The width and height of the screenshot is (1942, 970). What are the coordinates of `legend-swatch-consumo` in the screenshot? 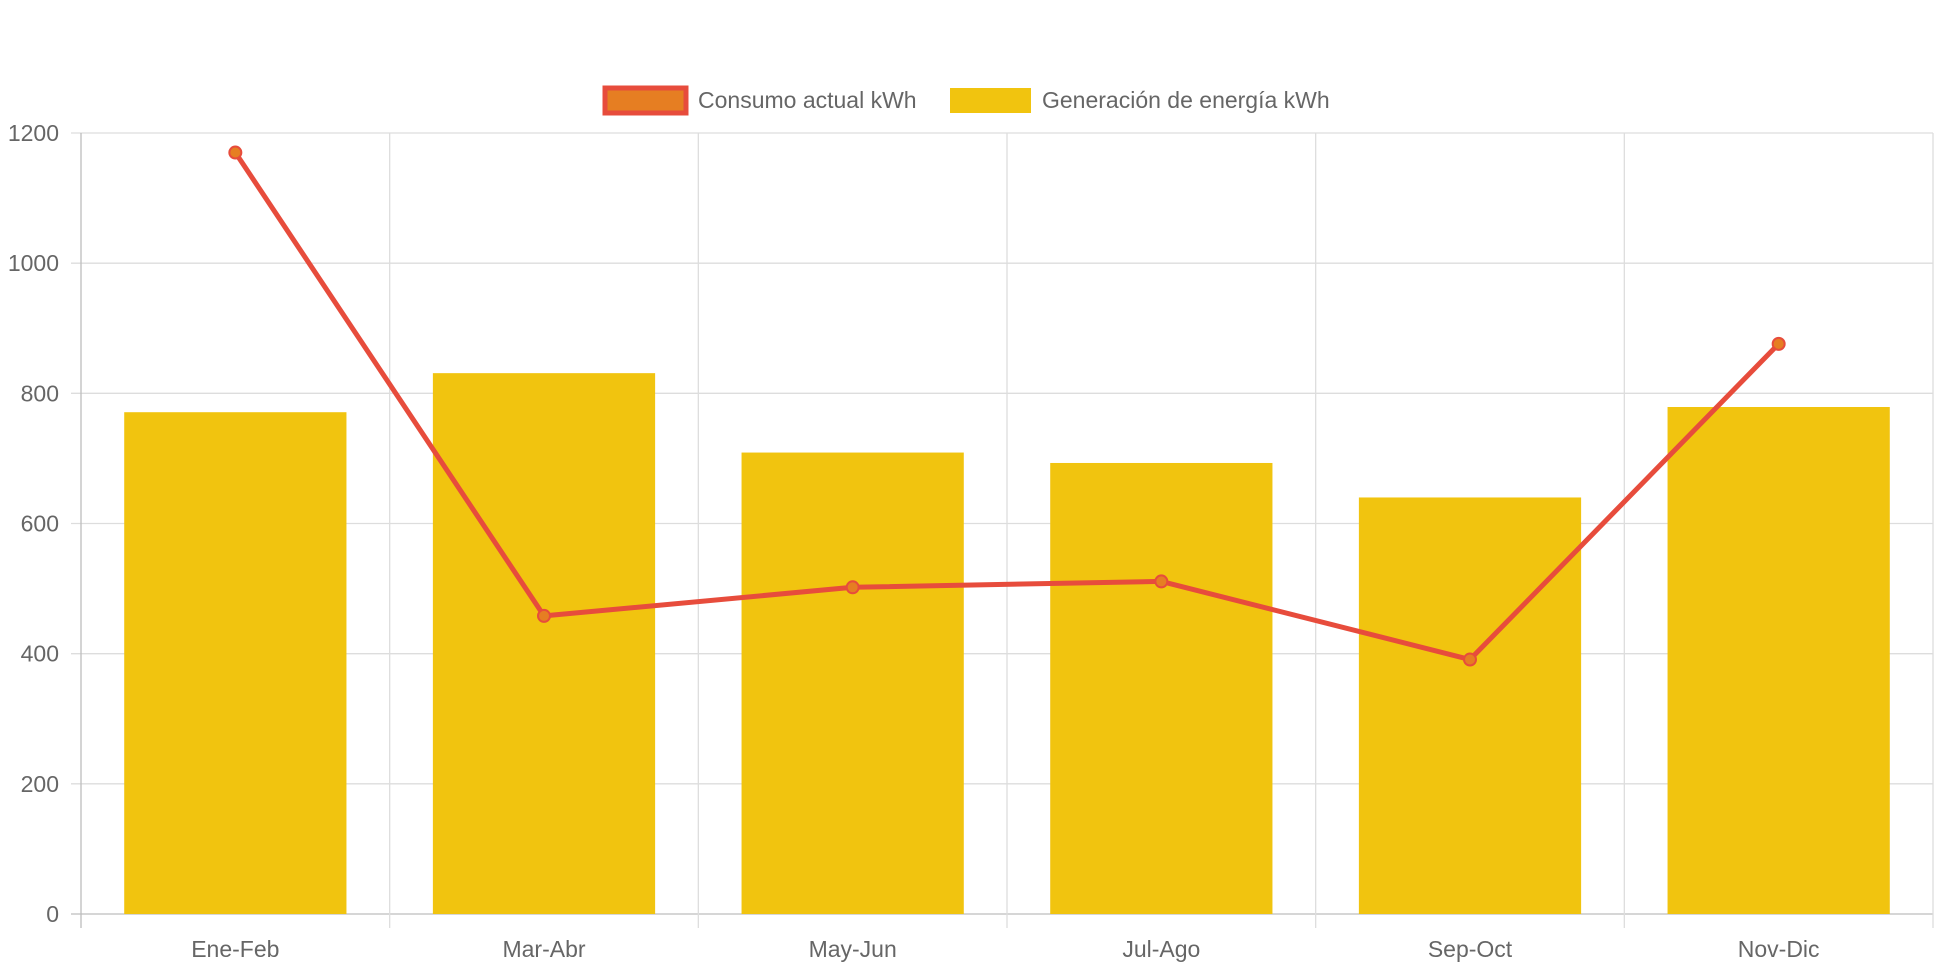 It's located at (645, 100).